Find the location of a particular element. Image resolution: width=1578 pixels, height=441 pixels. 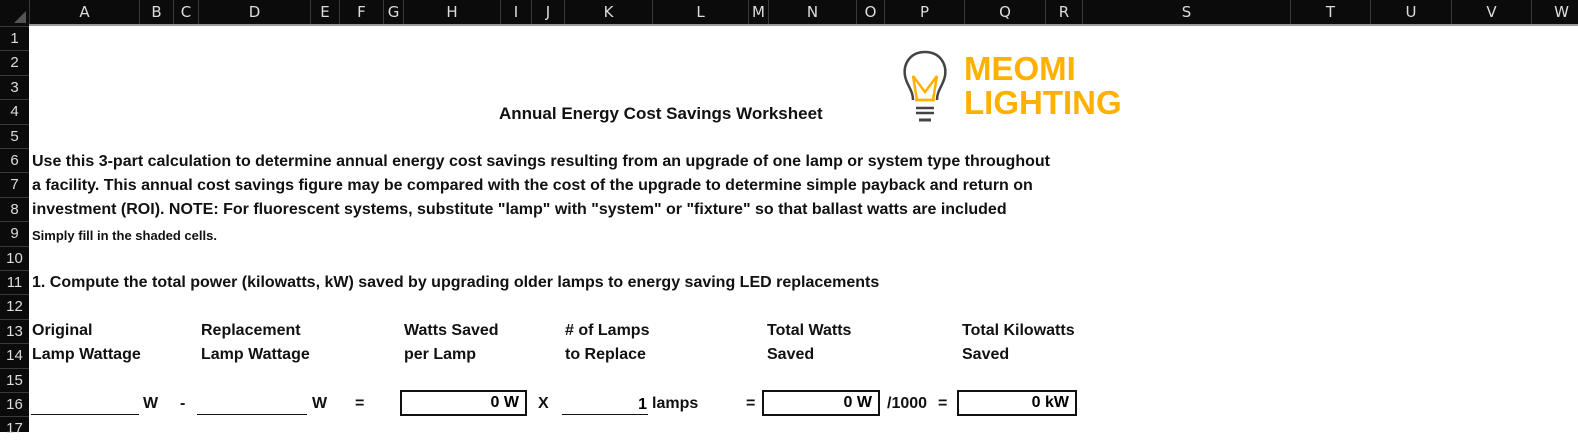

row-header-6: 6 is located at coordinates (14, 160).